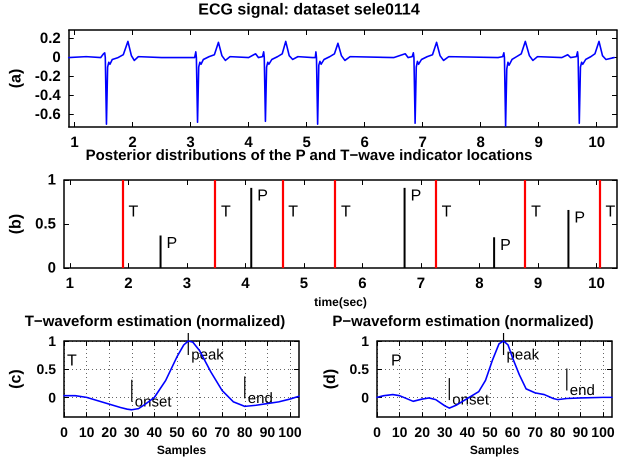 This screenshot has width=618, height=461. What do you see at coordinates (50, 39) in the screenshot?
I see `y-tick-label: 0.2` at bounding box center [50, 39].